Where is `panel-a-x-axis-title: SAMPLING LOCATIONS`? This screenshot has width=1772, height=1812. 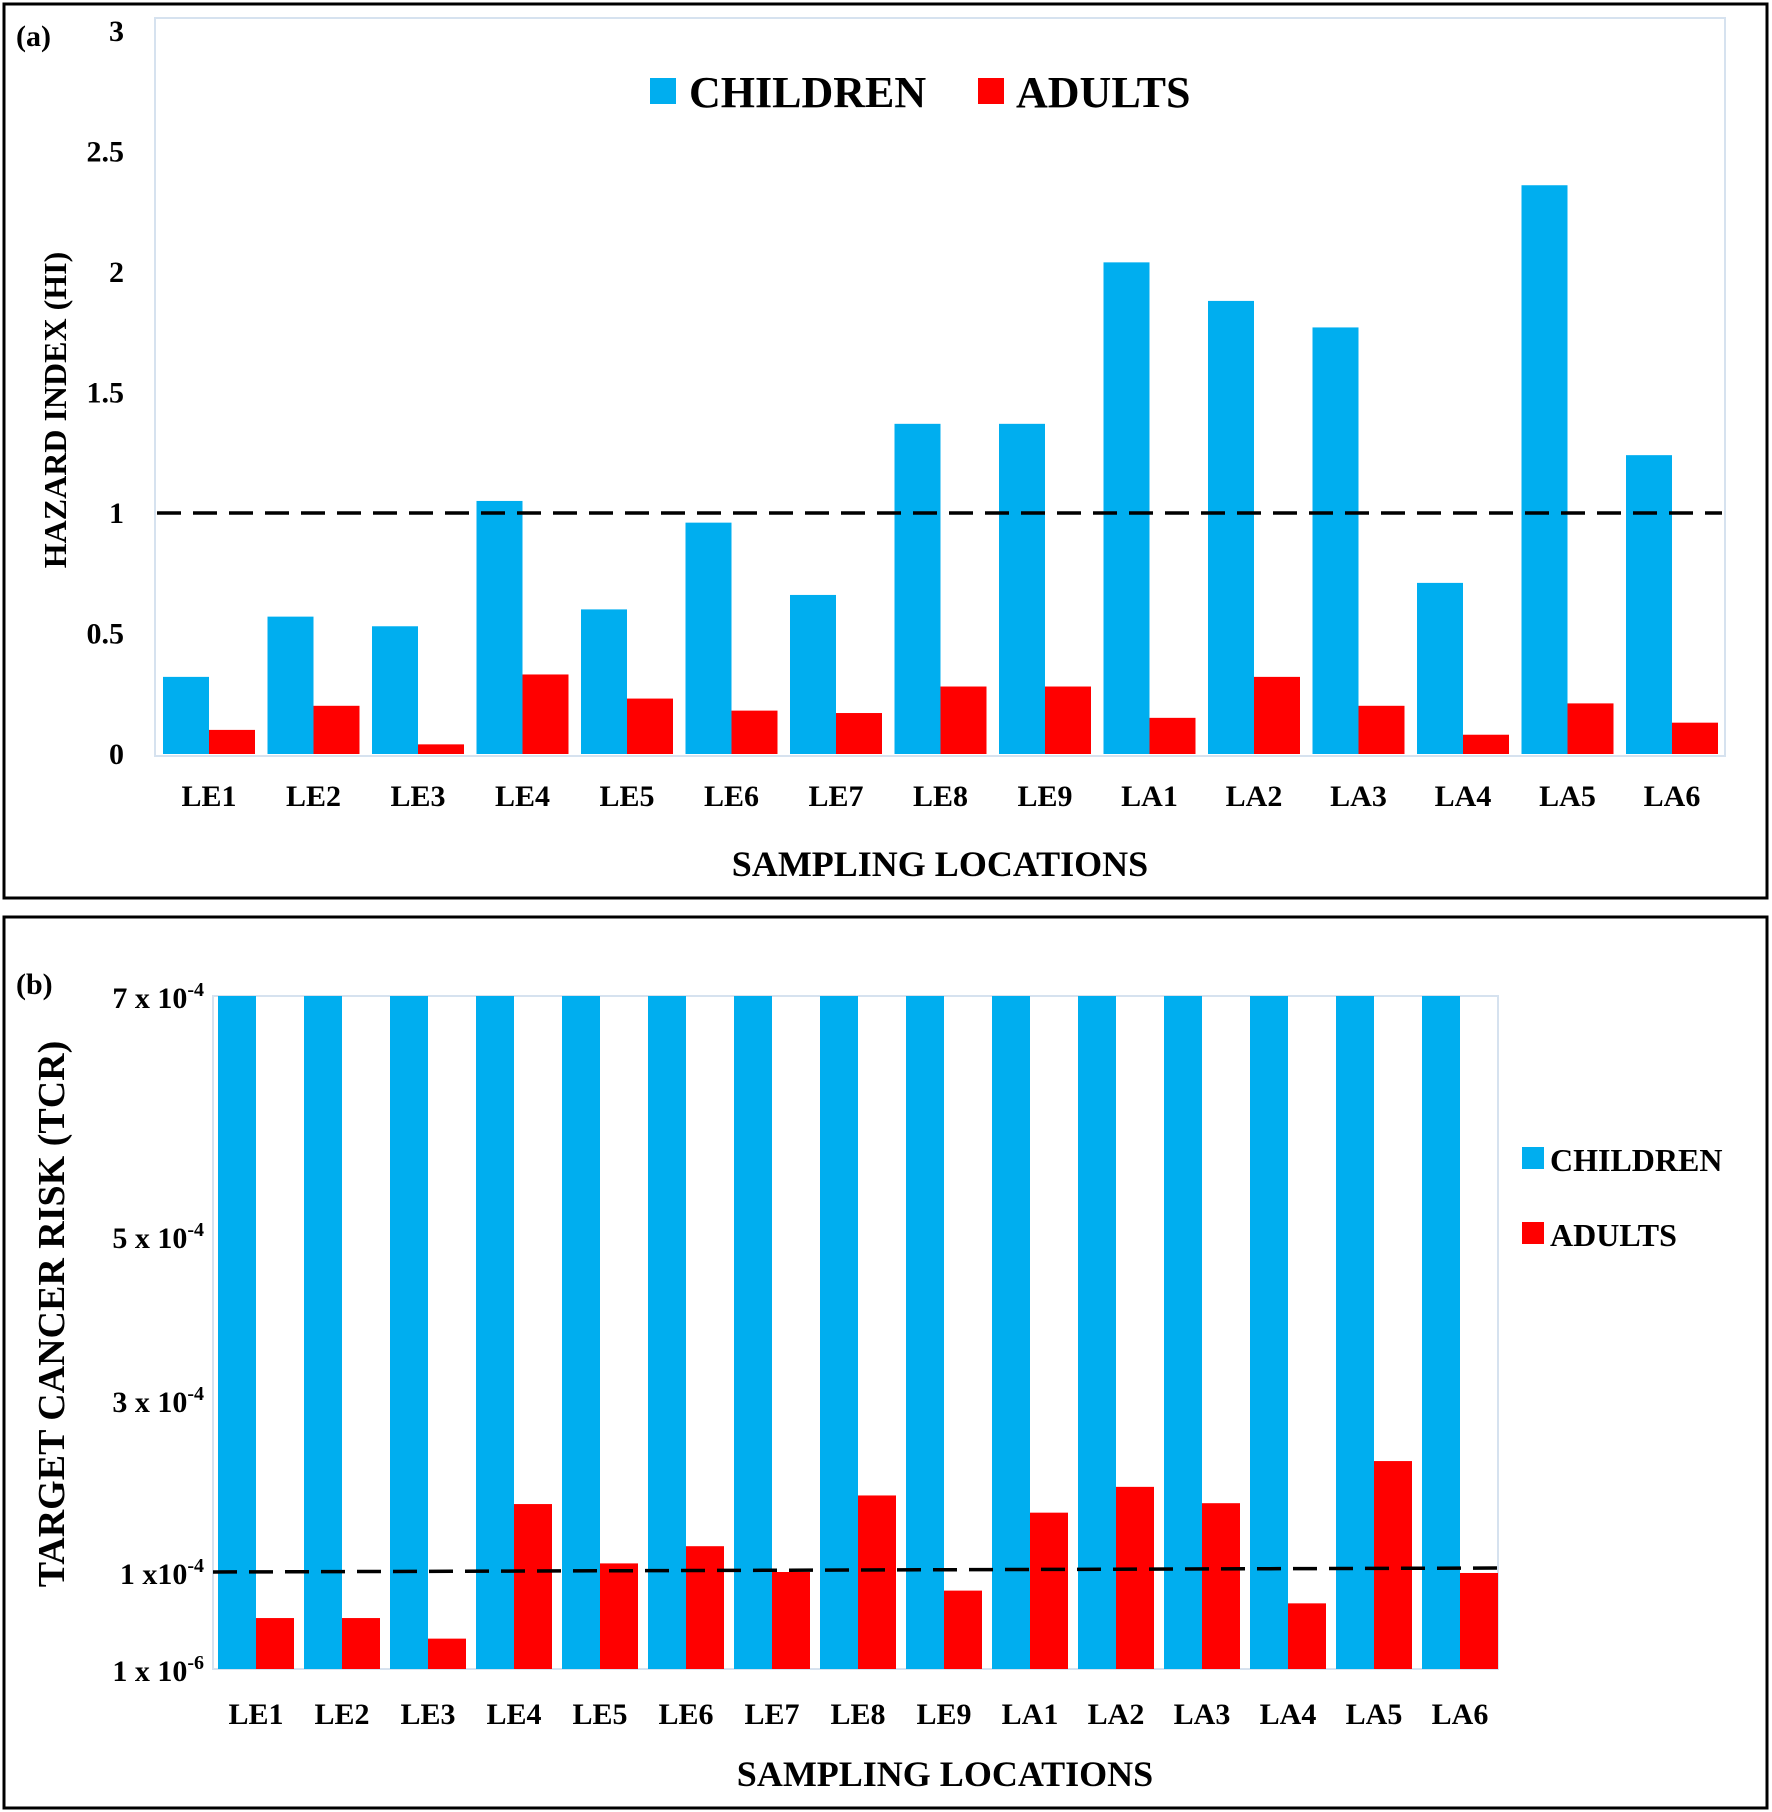 panel-a-x-axis-title: SAMPLING LOCATIONS is located at coordinates (940, 864).